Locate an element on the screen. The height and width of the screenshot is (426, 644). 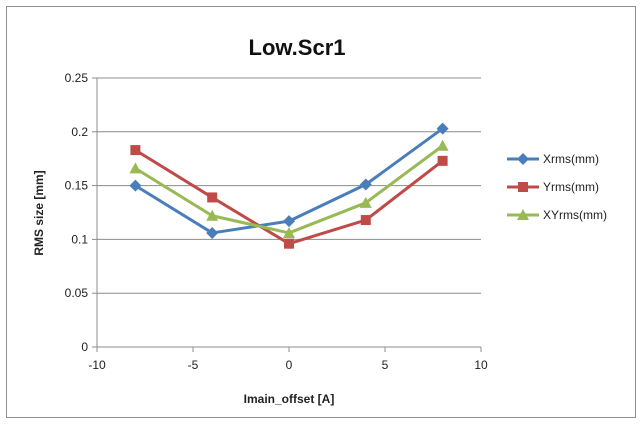
chart-title: Low.Scr1 is located at coordinates (297, 47).